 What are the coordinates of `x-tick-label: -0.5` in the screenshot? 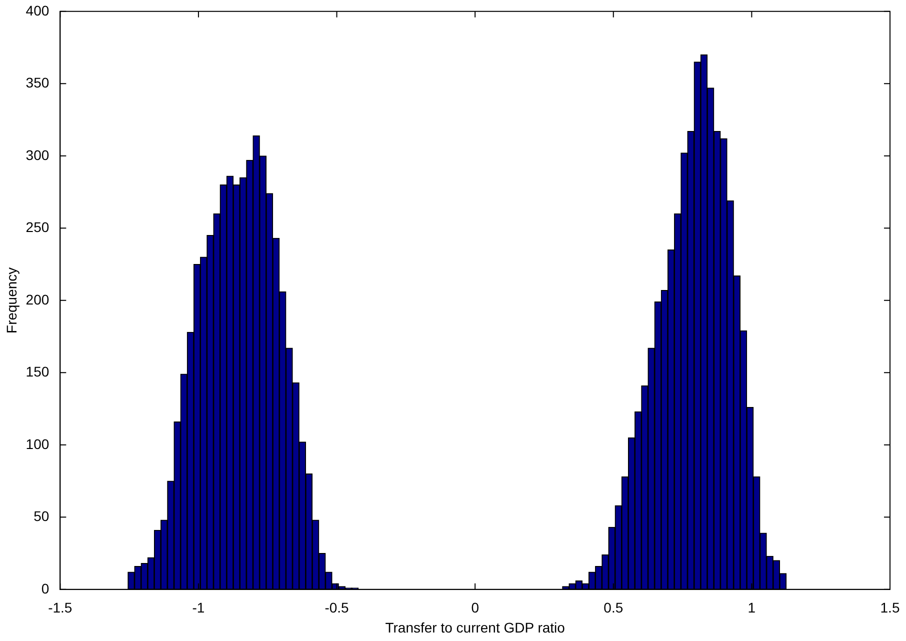 It's located at (337, 608).